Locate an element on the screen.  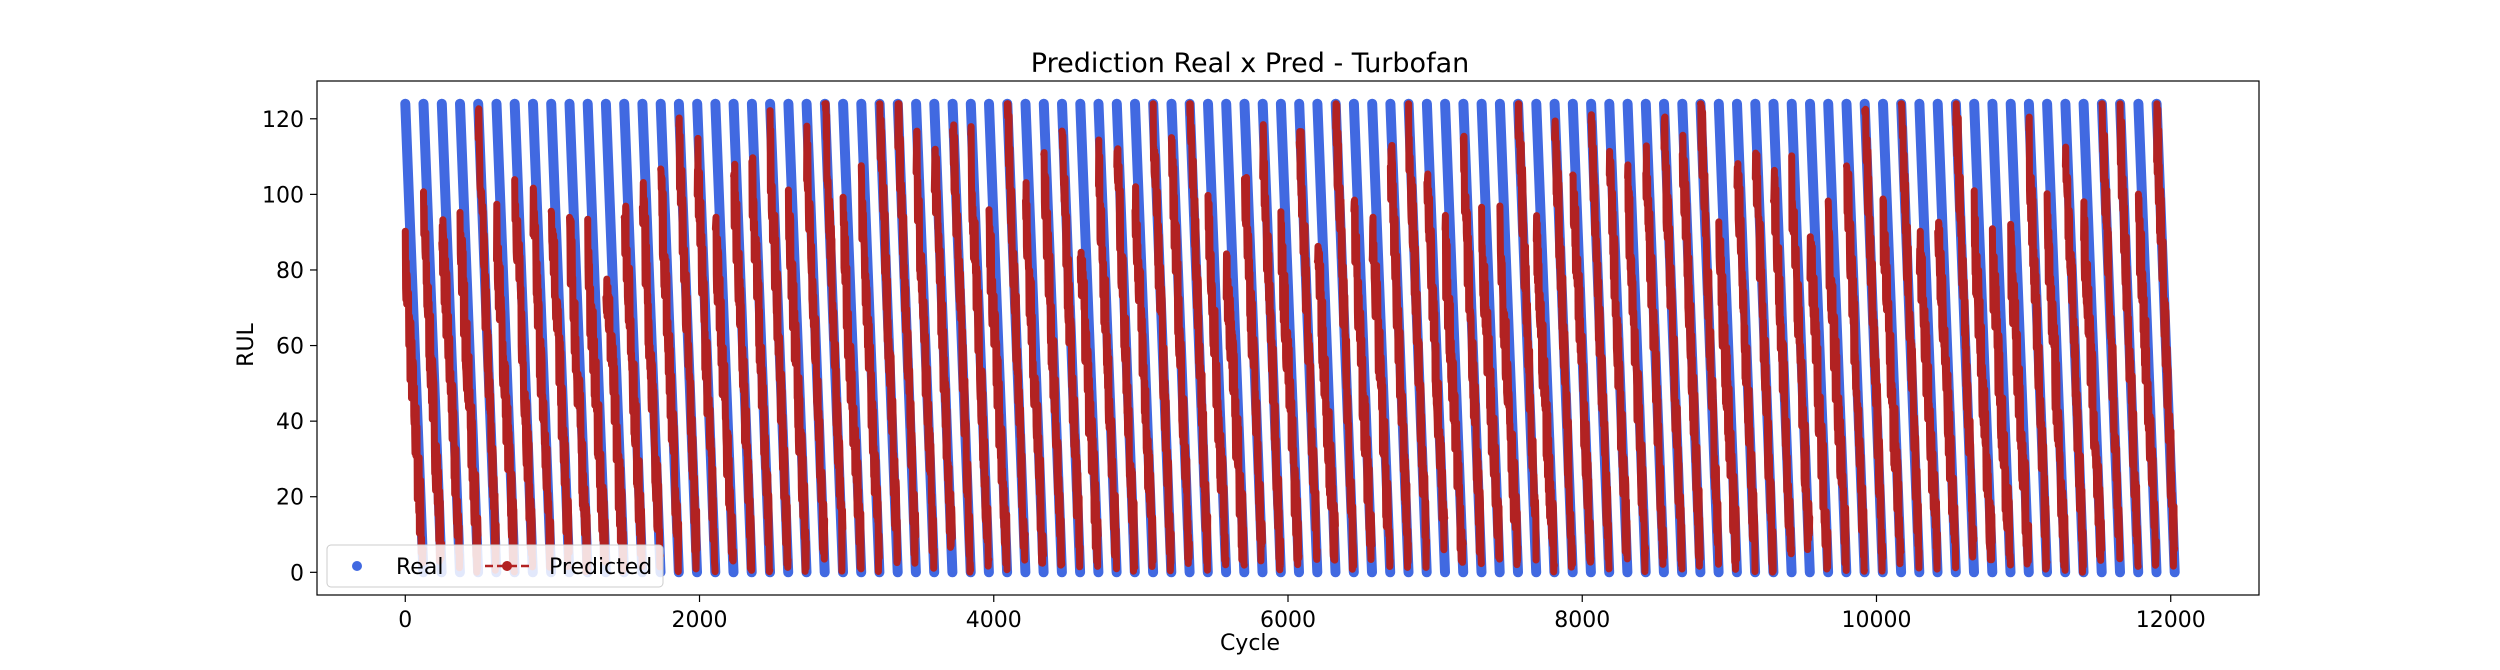
y-tick-label: 100 is located at coordinates (283, 195).